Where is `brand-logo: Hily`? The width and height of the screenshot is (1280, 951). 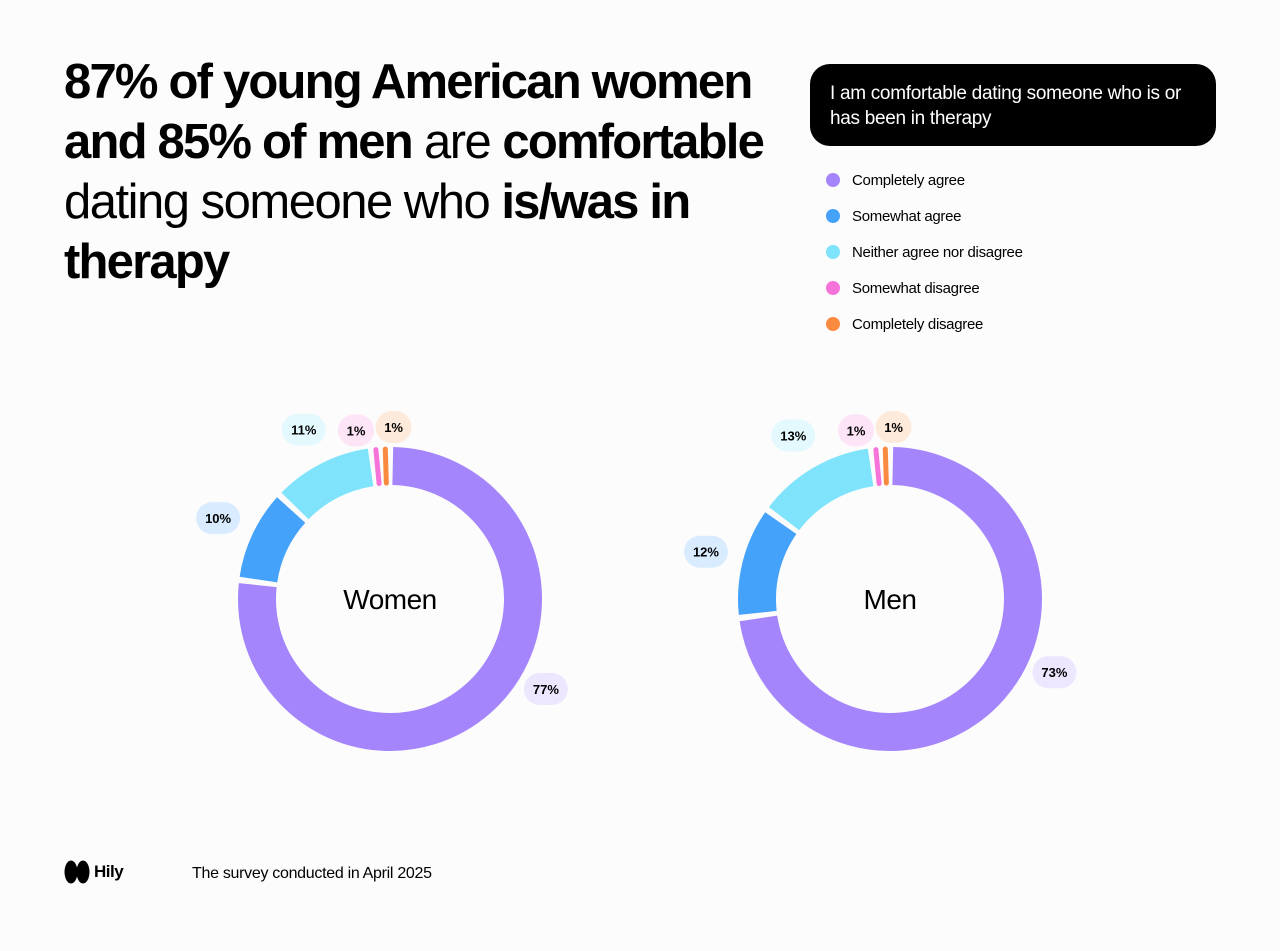
brand-logo: Hily is located at coordinates (94, 872).